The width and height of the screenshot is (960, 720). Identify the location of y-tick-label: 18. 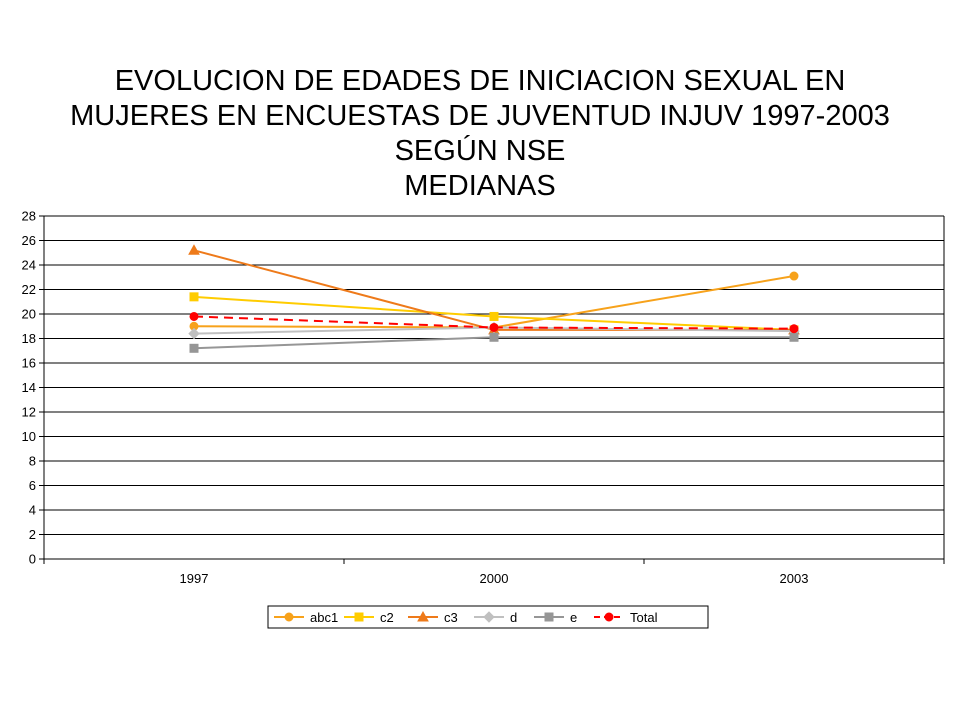
(29, 338).